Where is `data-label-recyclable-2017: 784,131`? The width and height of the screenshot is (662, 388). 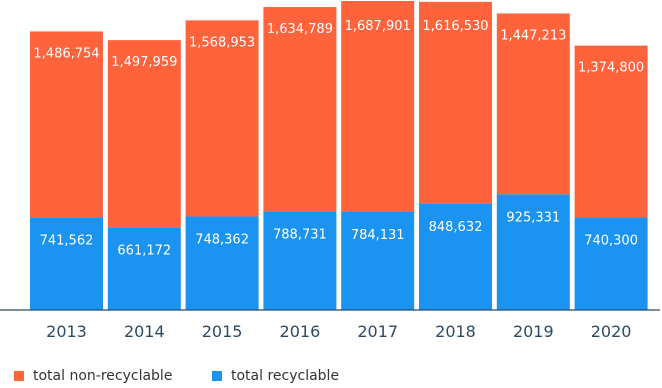 data-label-recyclable-2017: 784,131 is located at coordinates (378, 235).